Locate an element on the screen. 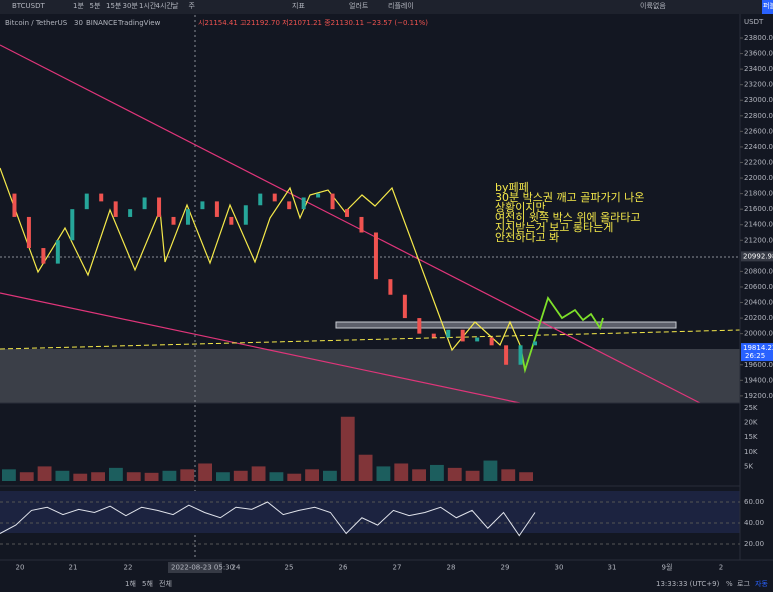 This screenshot has width=773, height=592. trendline is located at coordinates (260, 348).